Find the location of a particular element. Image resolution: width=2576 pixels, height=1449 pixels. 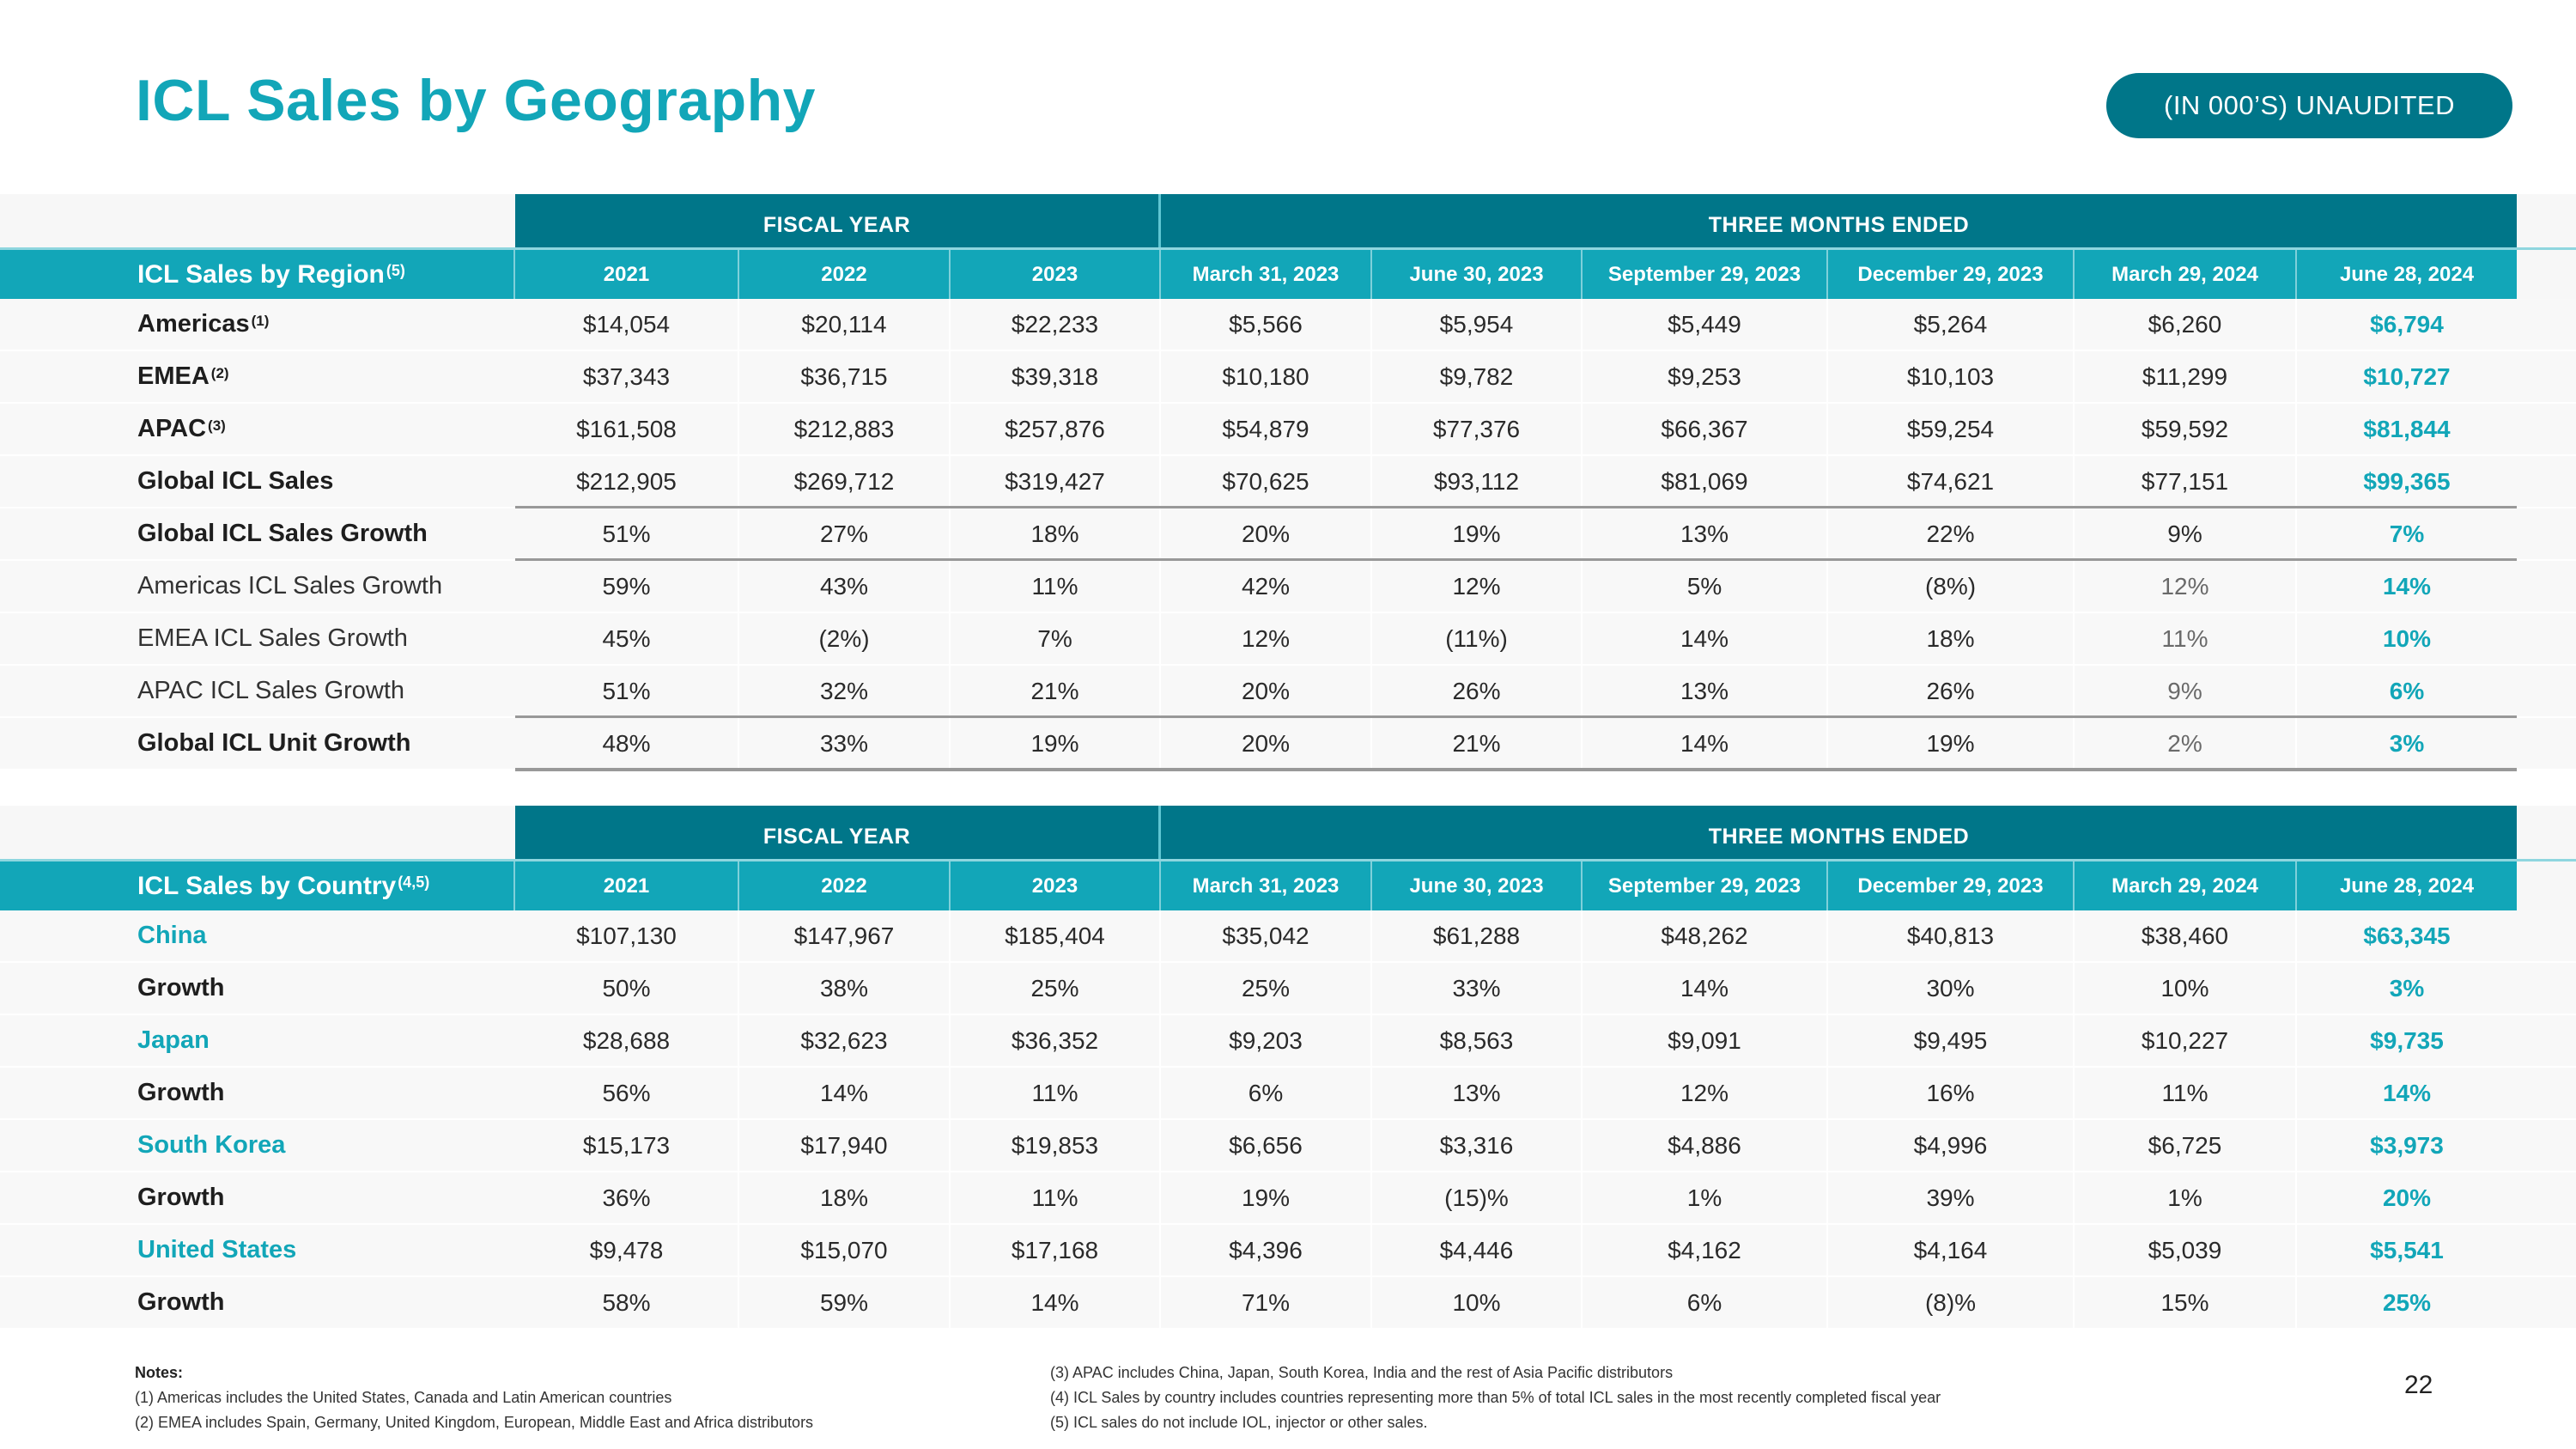

table-cell: $269,712 is located at coordinates (845, 481).